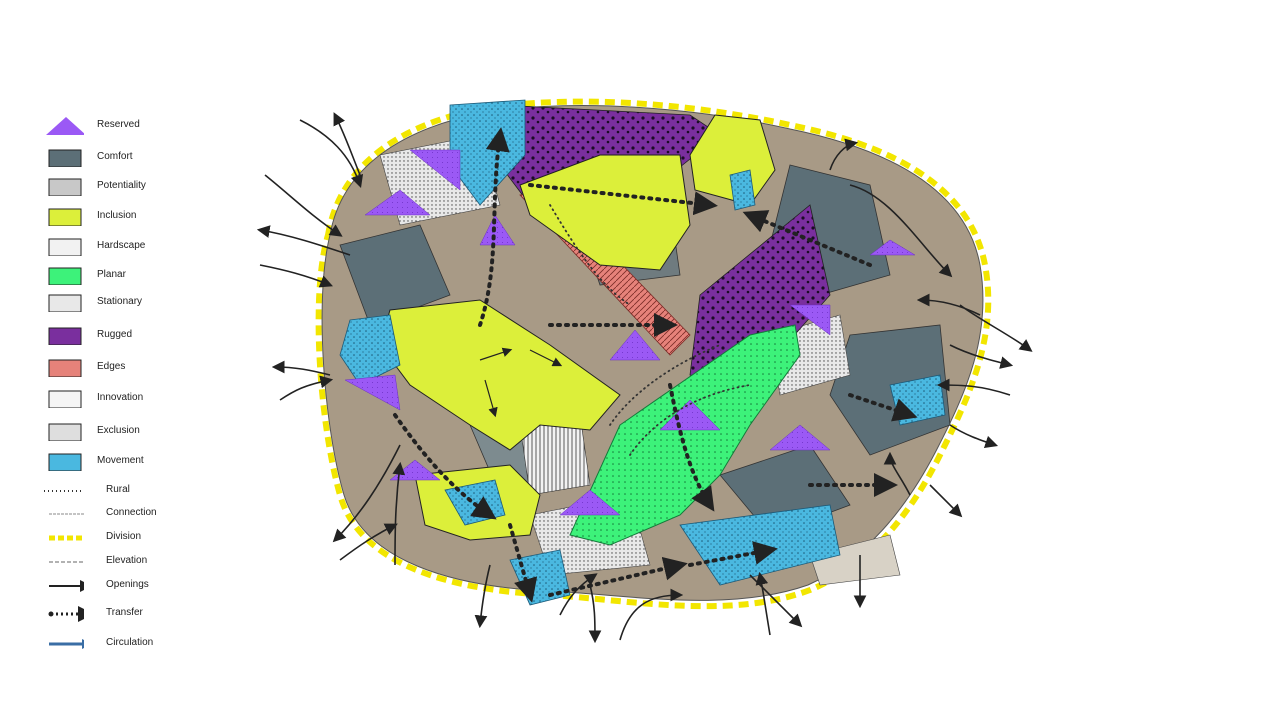 This screenshot has height=720, width=1280. What do you see at coordinates (65, 187) in the screenshot?
I see `legend-swatch-potentiality` at bounding box center [65, 187].